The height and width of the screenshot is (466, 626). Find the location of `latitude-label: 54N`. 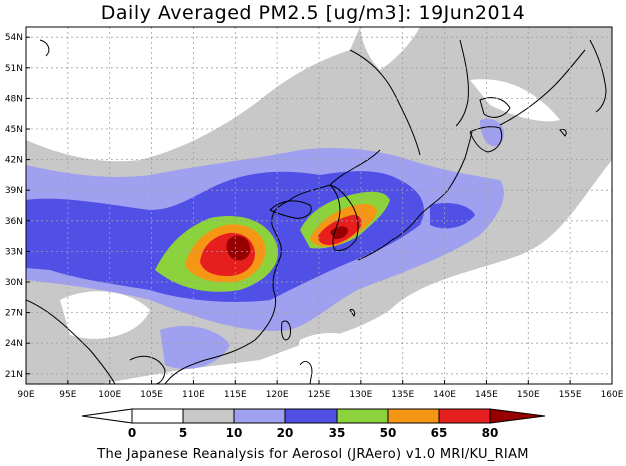

latitude-label: 54N is located at coordinates (14, 38).